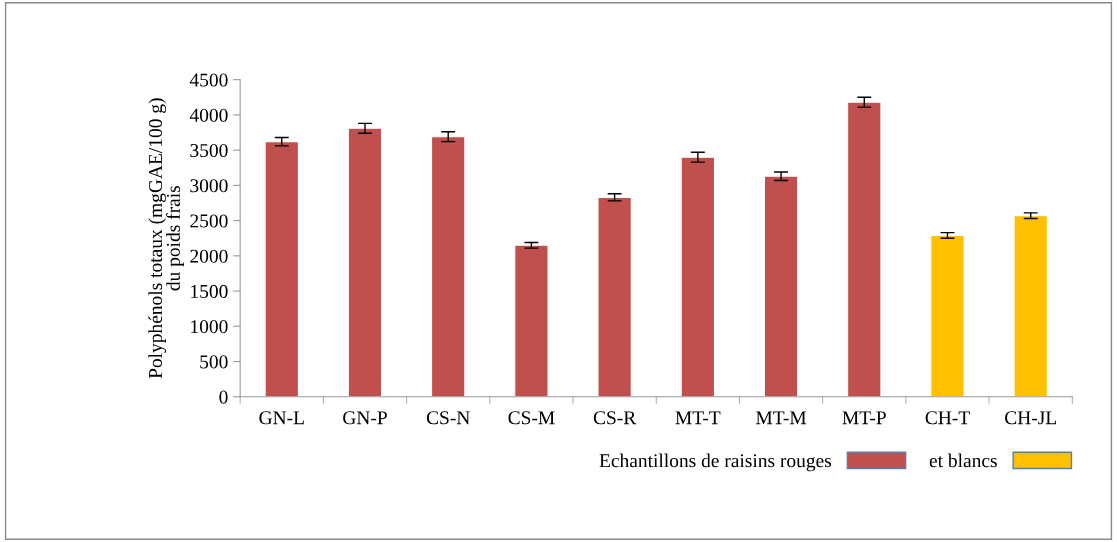  Describe the element at coordinates (365, 418) in the screenshot. I see `x-tick-label: GN-P` at that location.